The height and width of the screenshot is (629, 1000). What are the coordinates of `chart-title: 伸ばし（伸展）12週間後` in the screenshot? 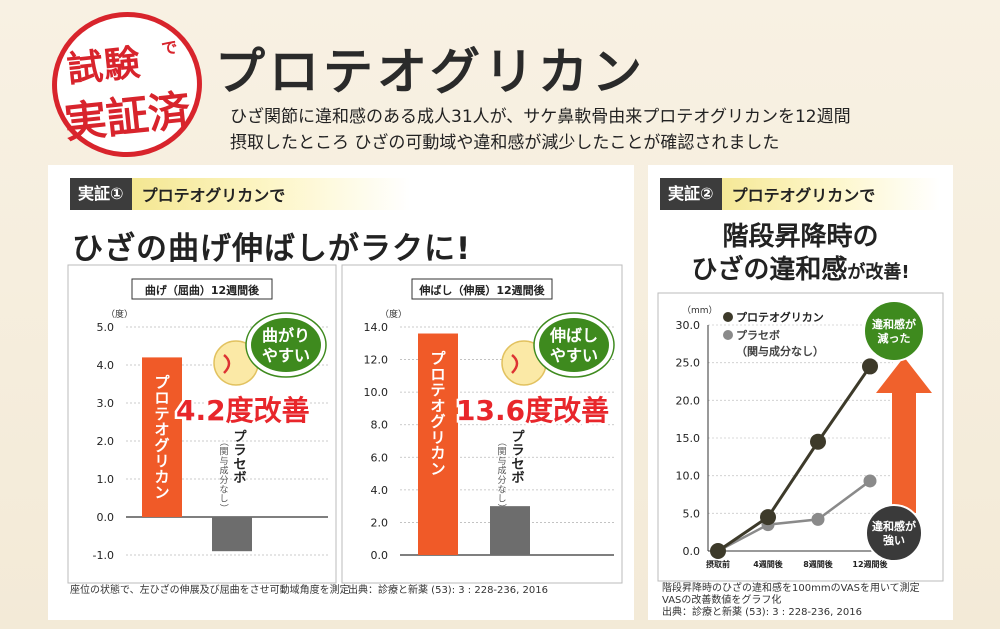 It's located at (481, 290).